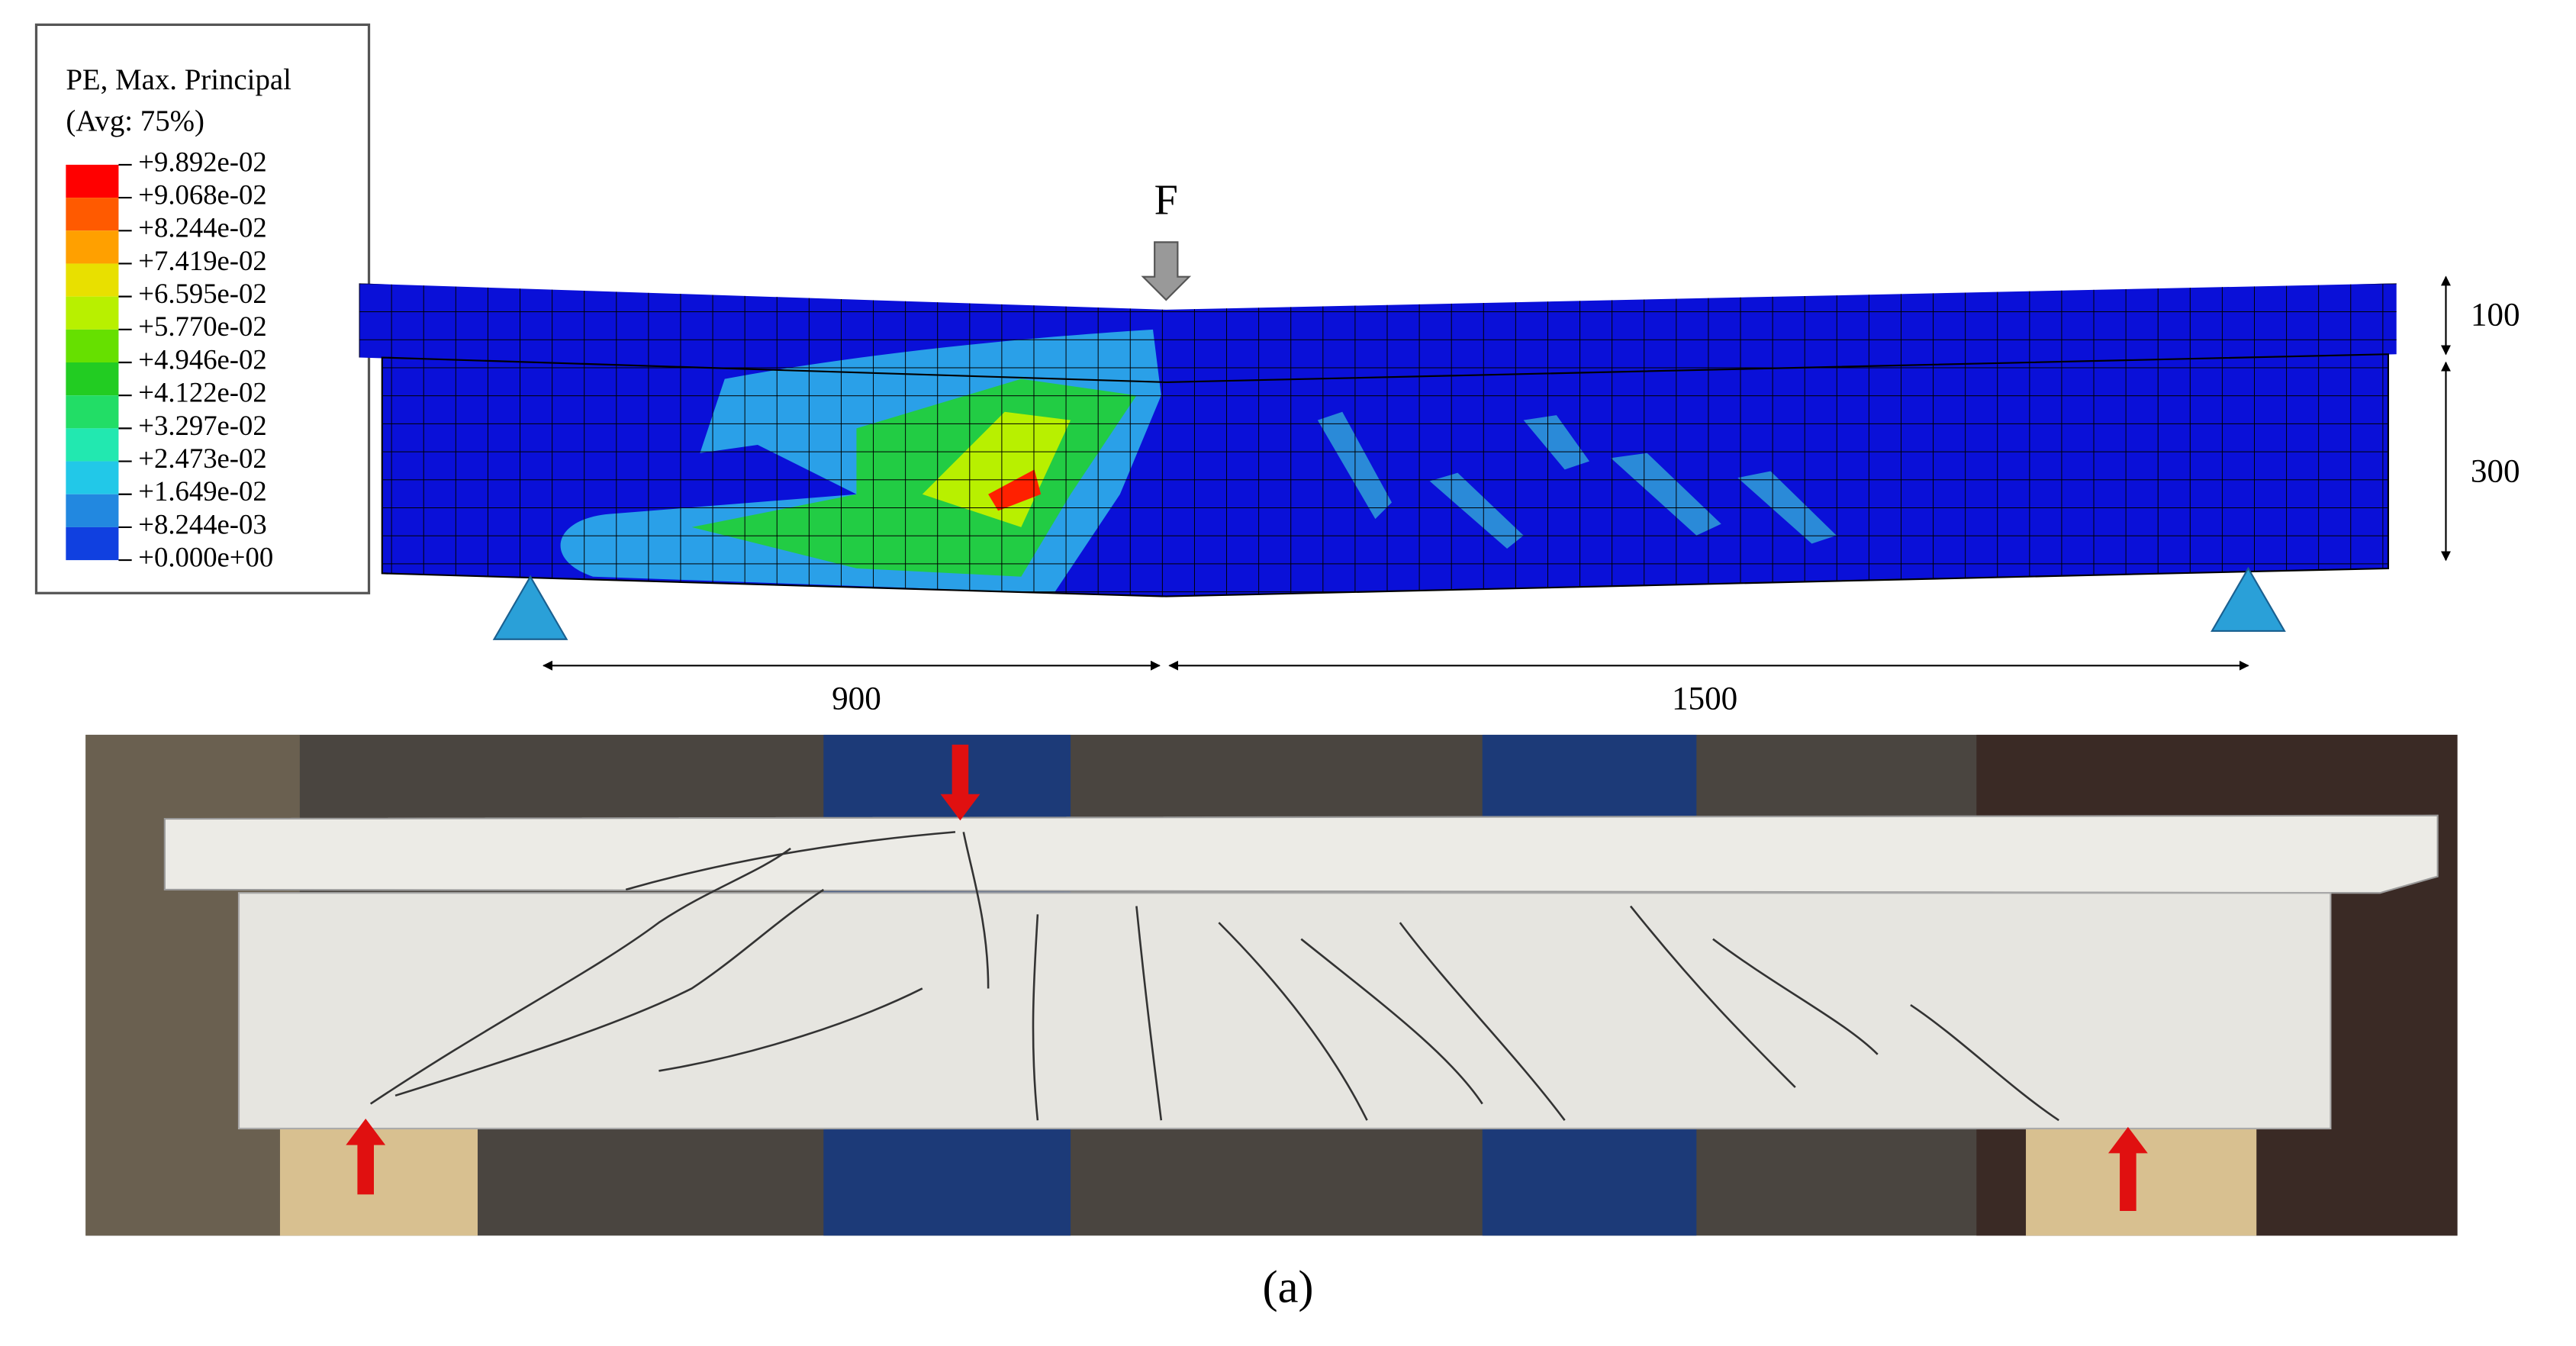 The height and width of the screenshot is (1346, 2576). Describe the element at coordinates (202, 161) in the screenshot. I see `legend-label: +9.892e-02` at that location.